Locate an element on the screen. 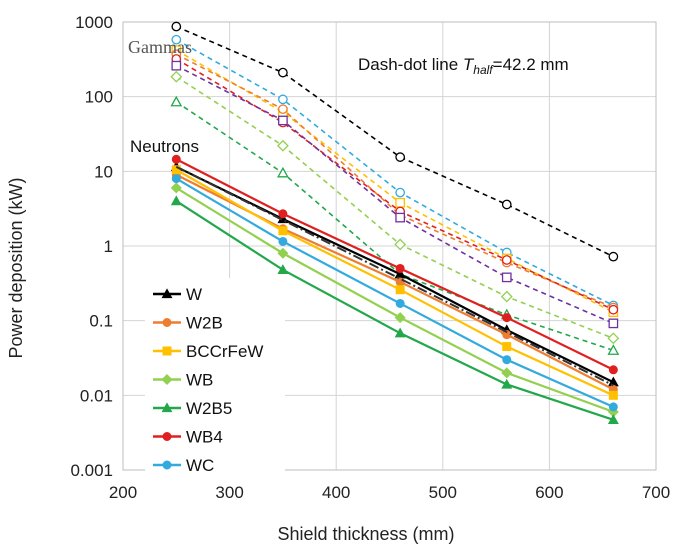 Image resolution: width=677 pixels, height=554 pixels. y-tick-label: 1000 is located at coordinates (94, 22).